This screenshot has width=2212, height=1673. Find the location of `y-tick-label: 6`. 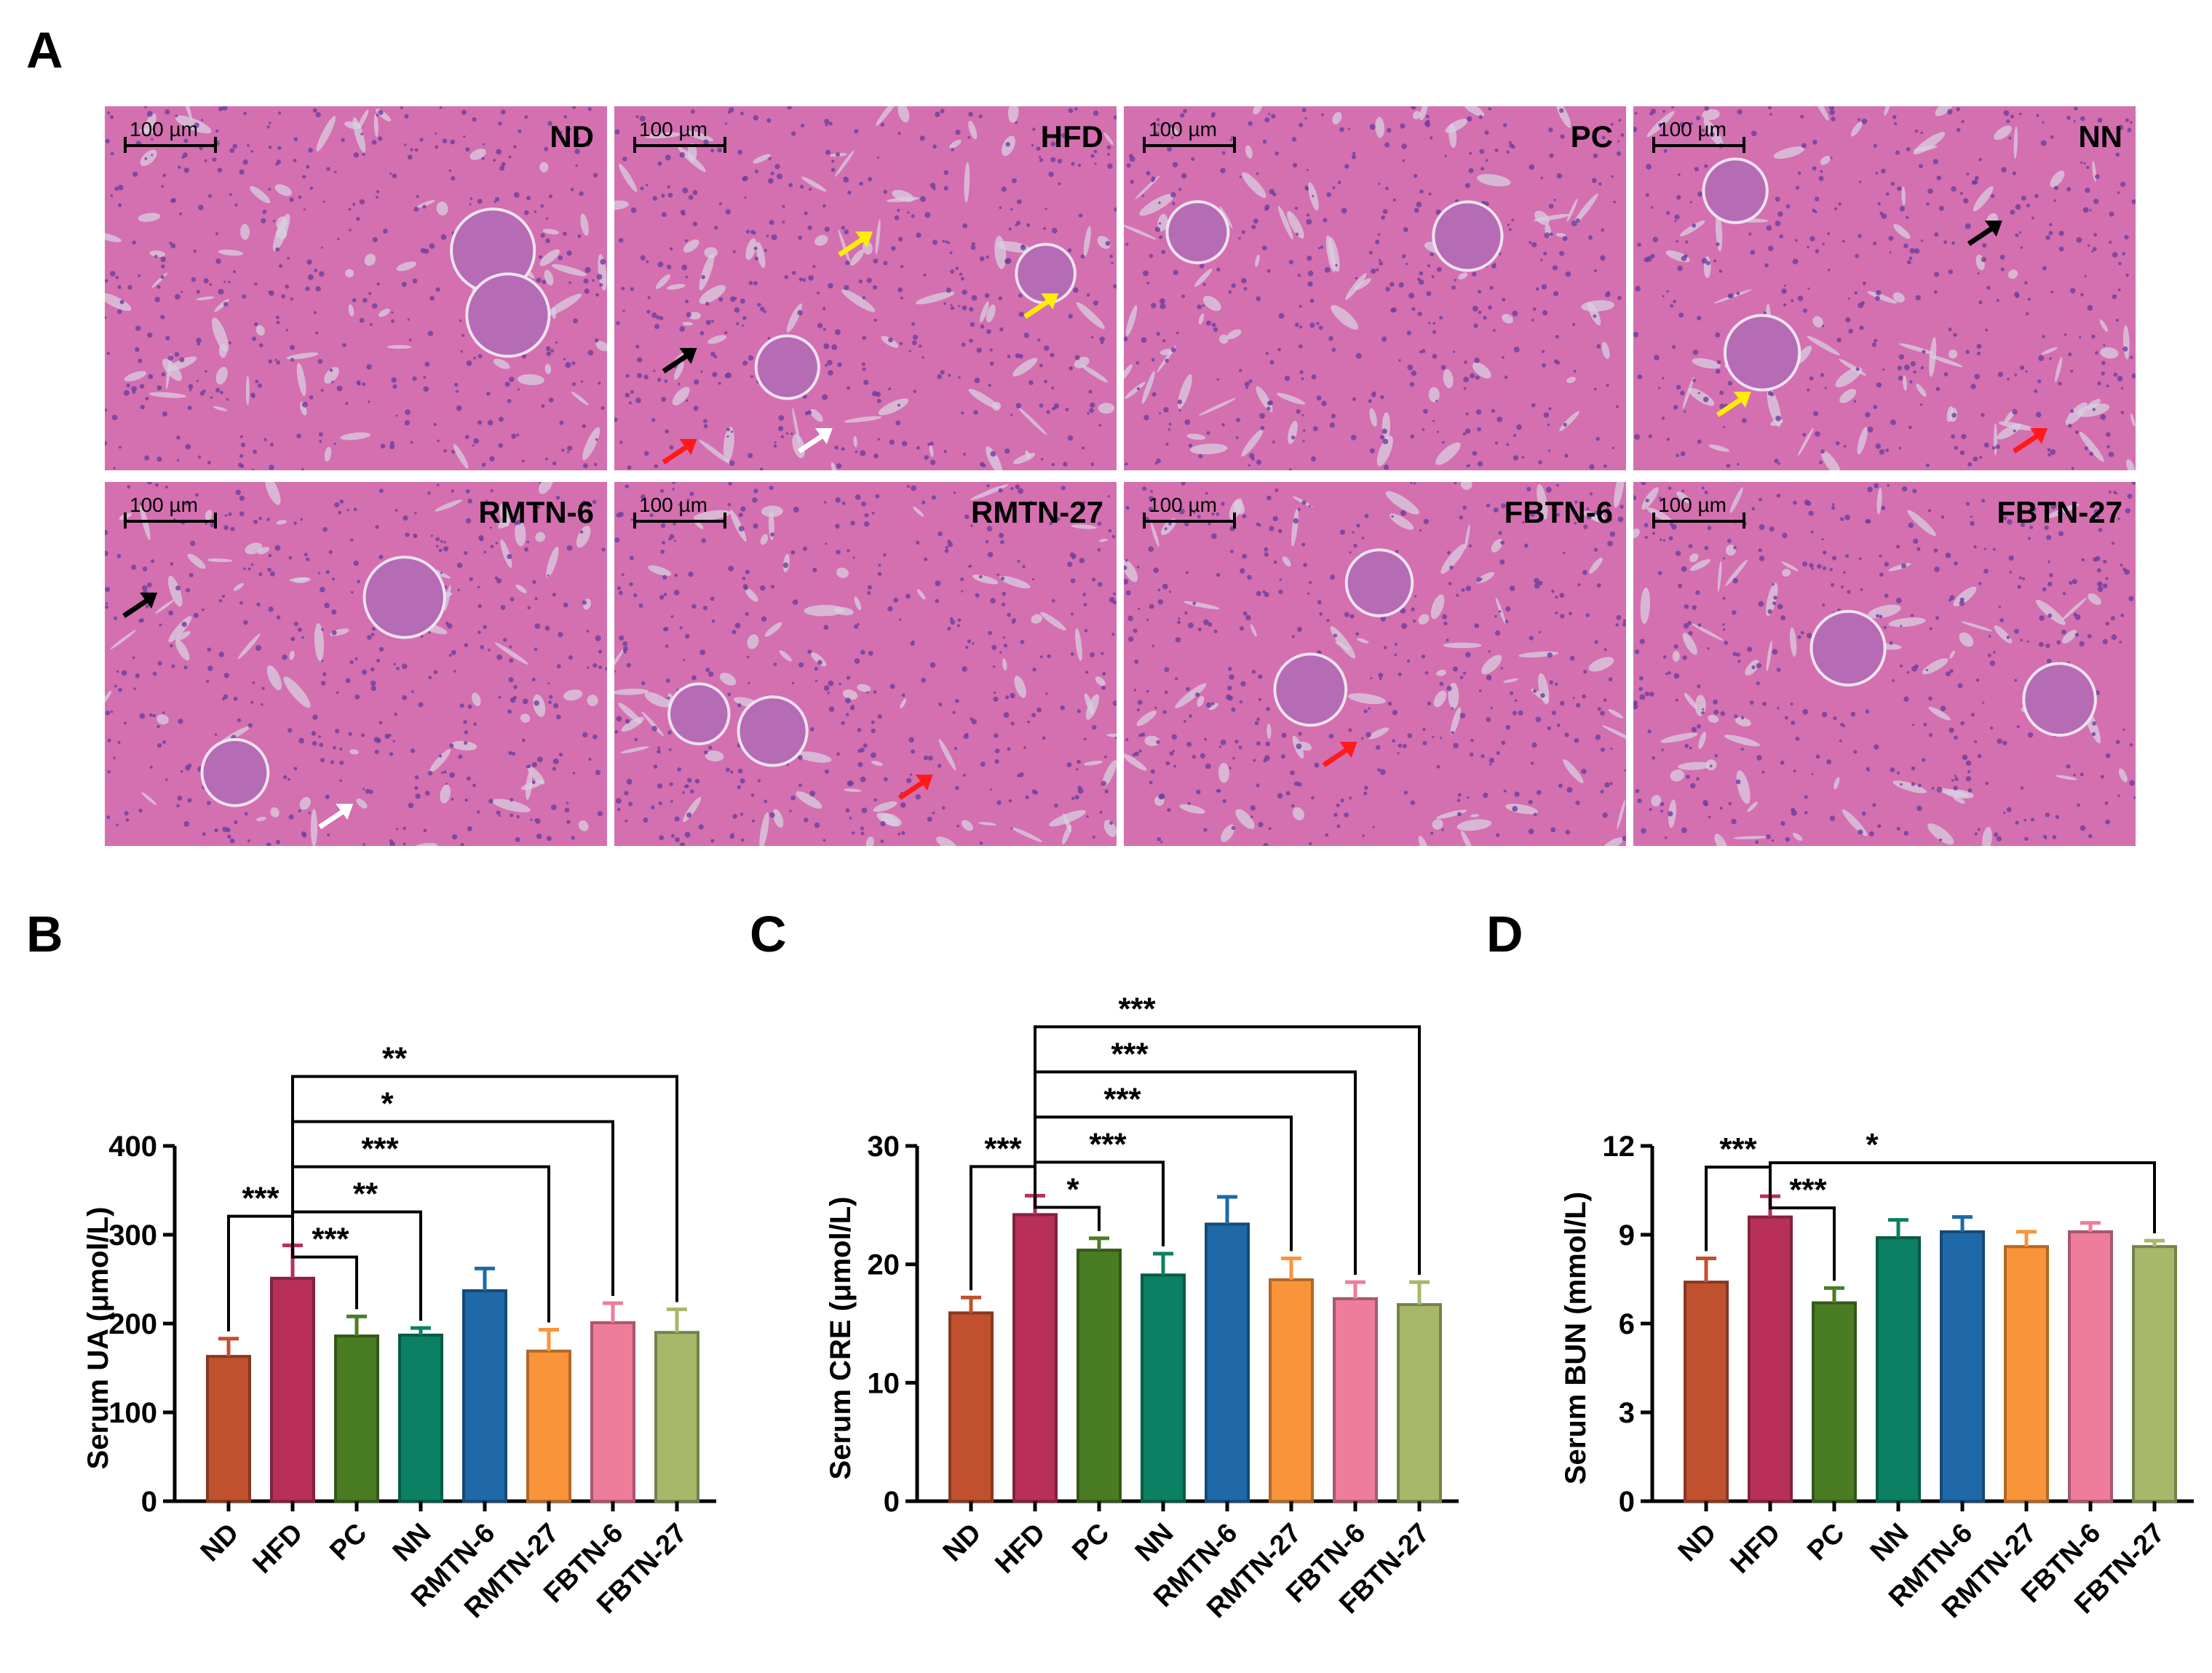

y-tick-label: 6 is located at coordinates (1627, 1324).